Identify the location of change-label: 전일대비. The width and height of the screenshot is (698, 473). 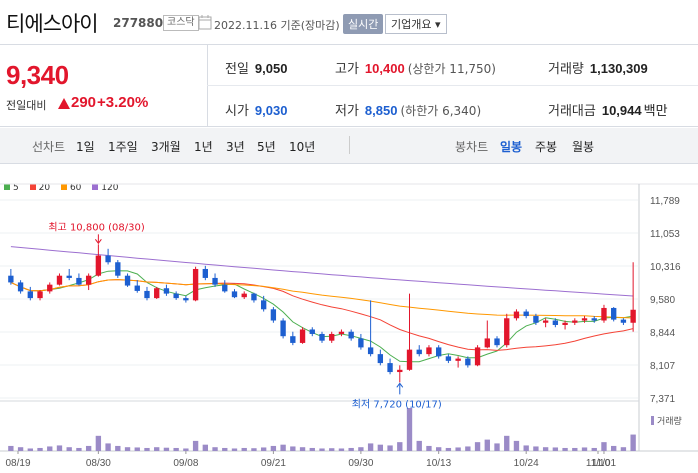
(26, 105).